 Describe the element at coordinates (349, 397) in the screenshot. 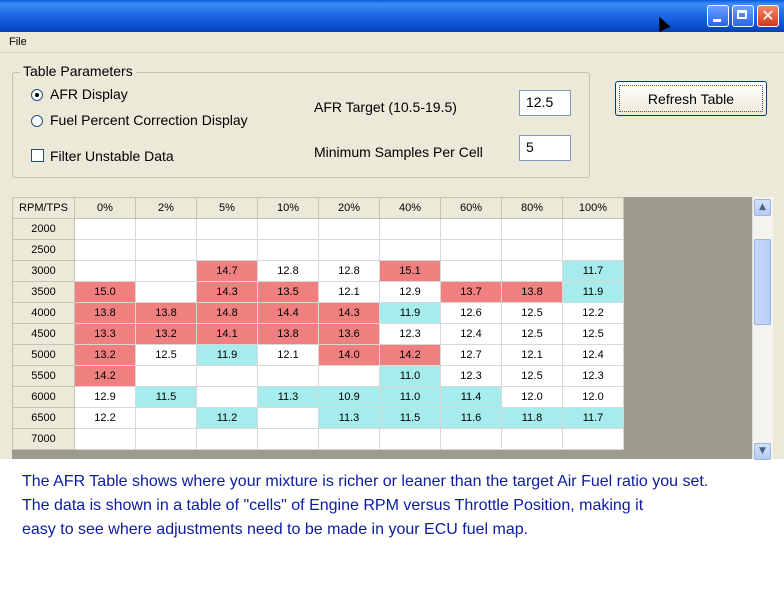

I see `table-cell: 10.9` at that location.